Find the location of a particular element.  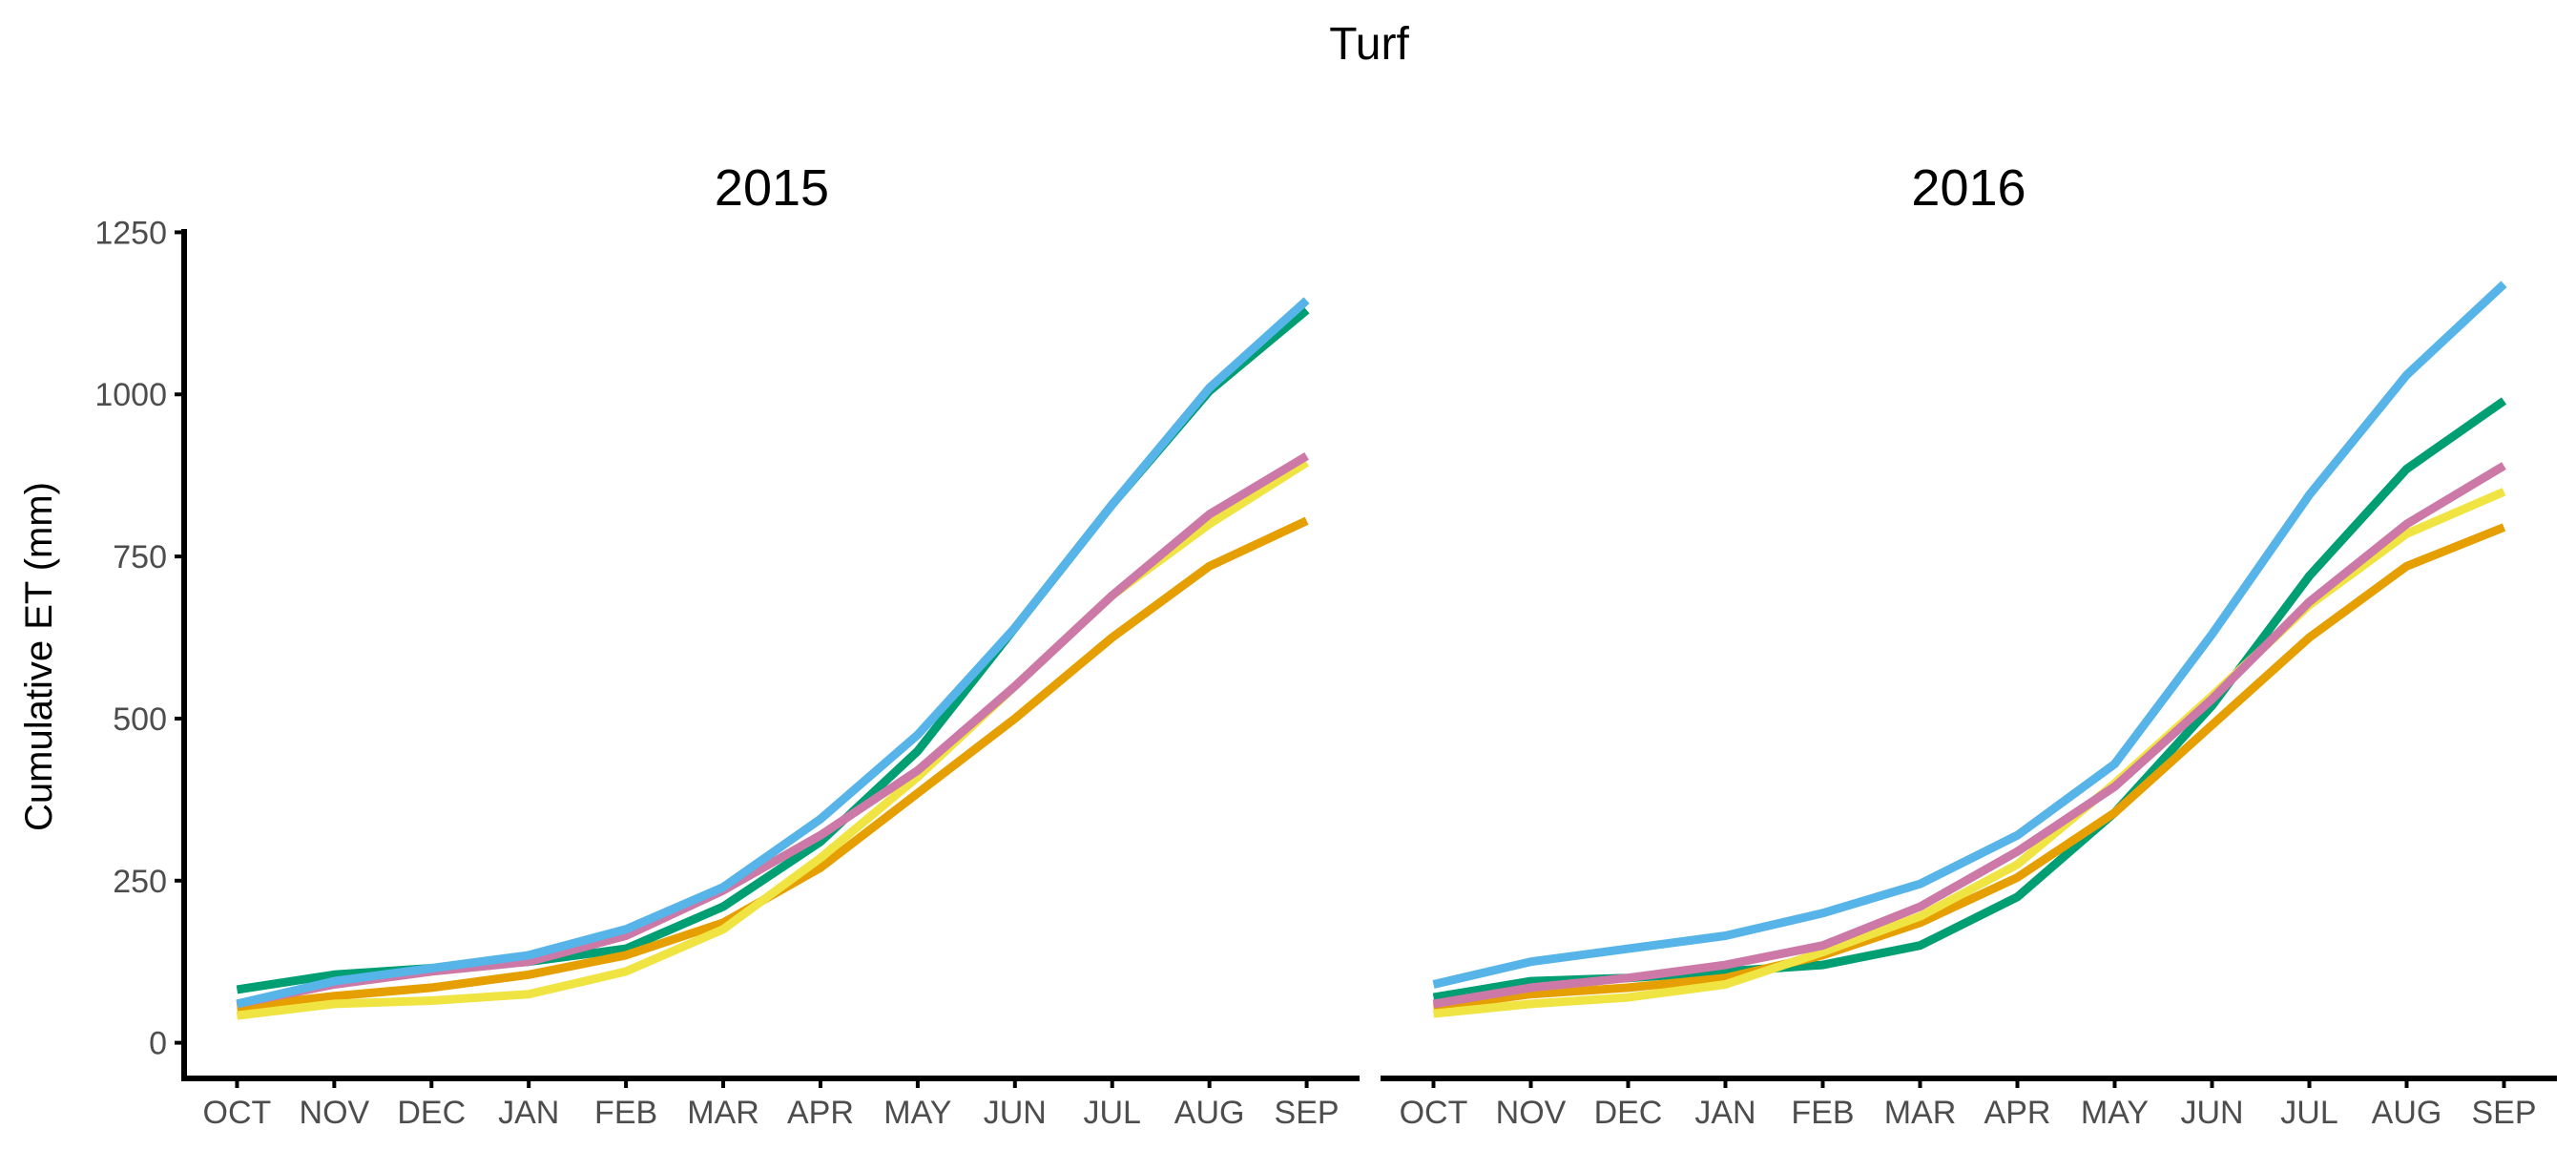

panel-title: 2015 is located at coordinates (772, 188).